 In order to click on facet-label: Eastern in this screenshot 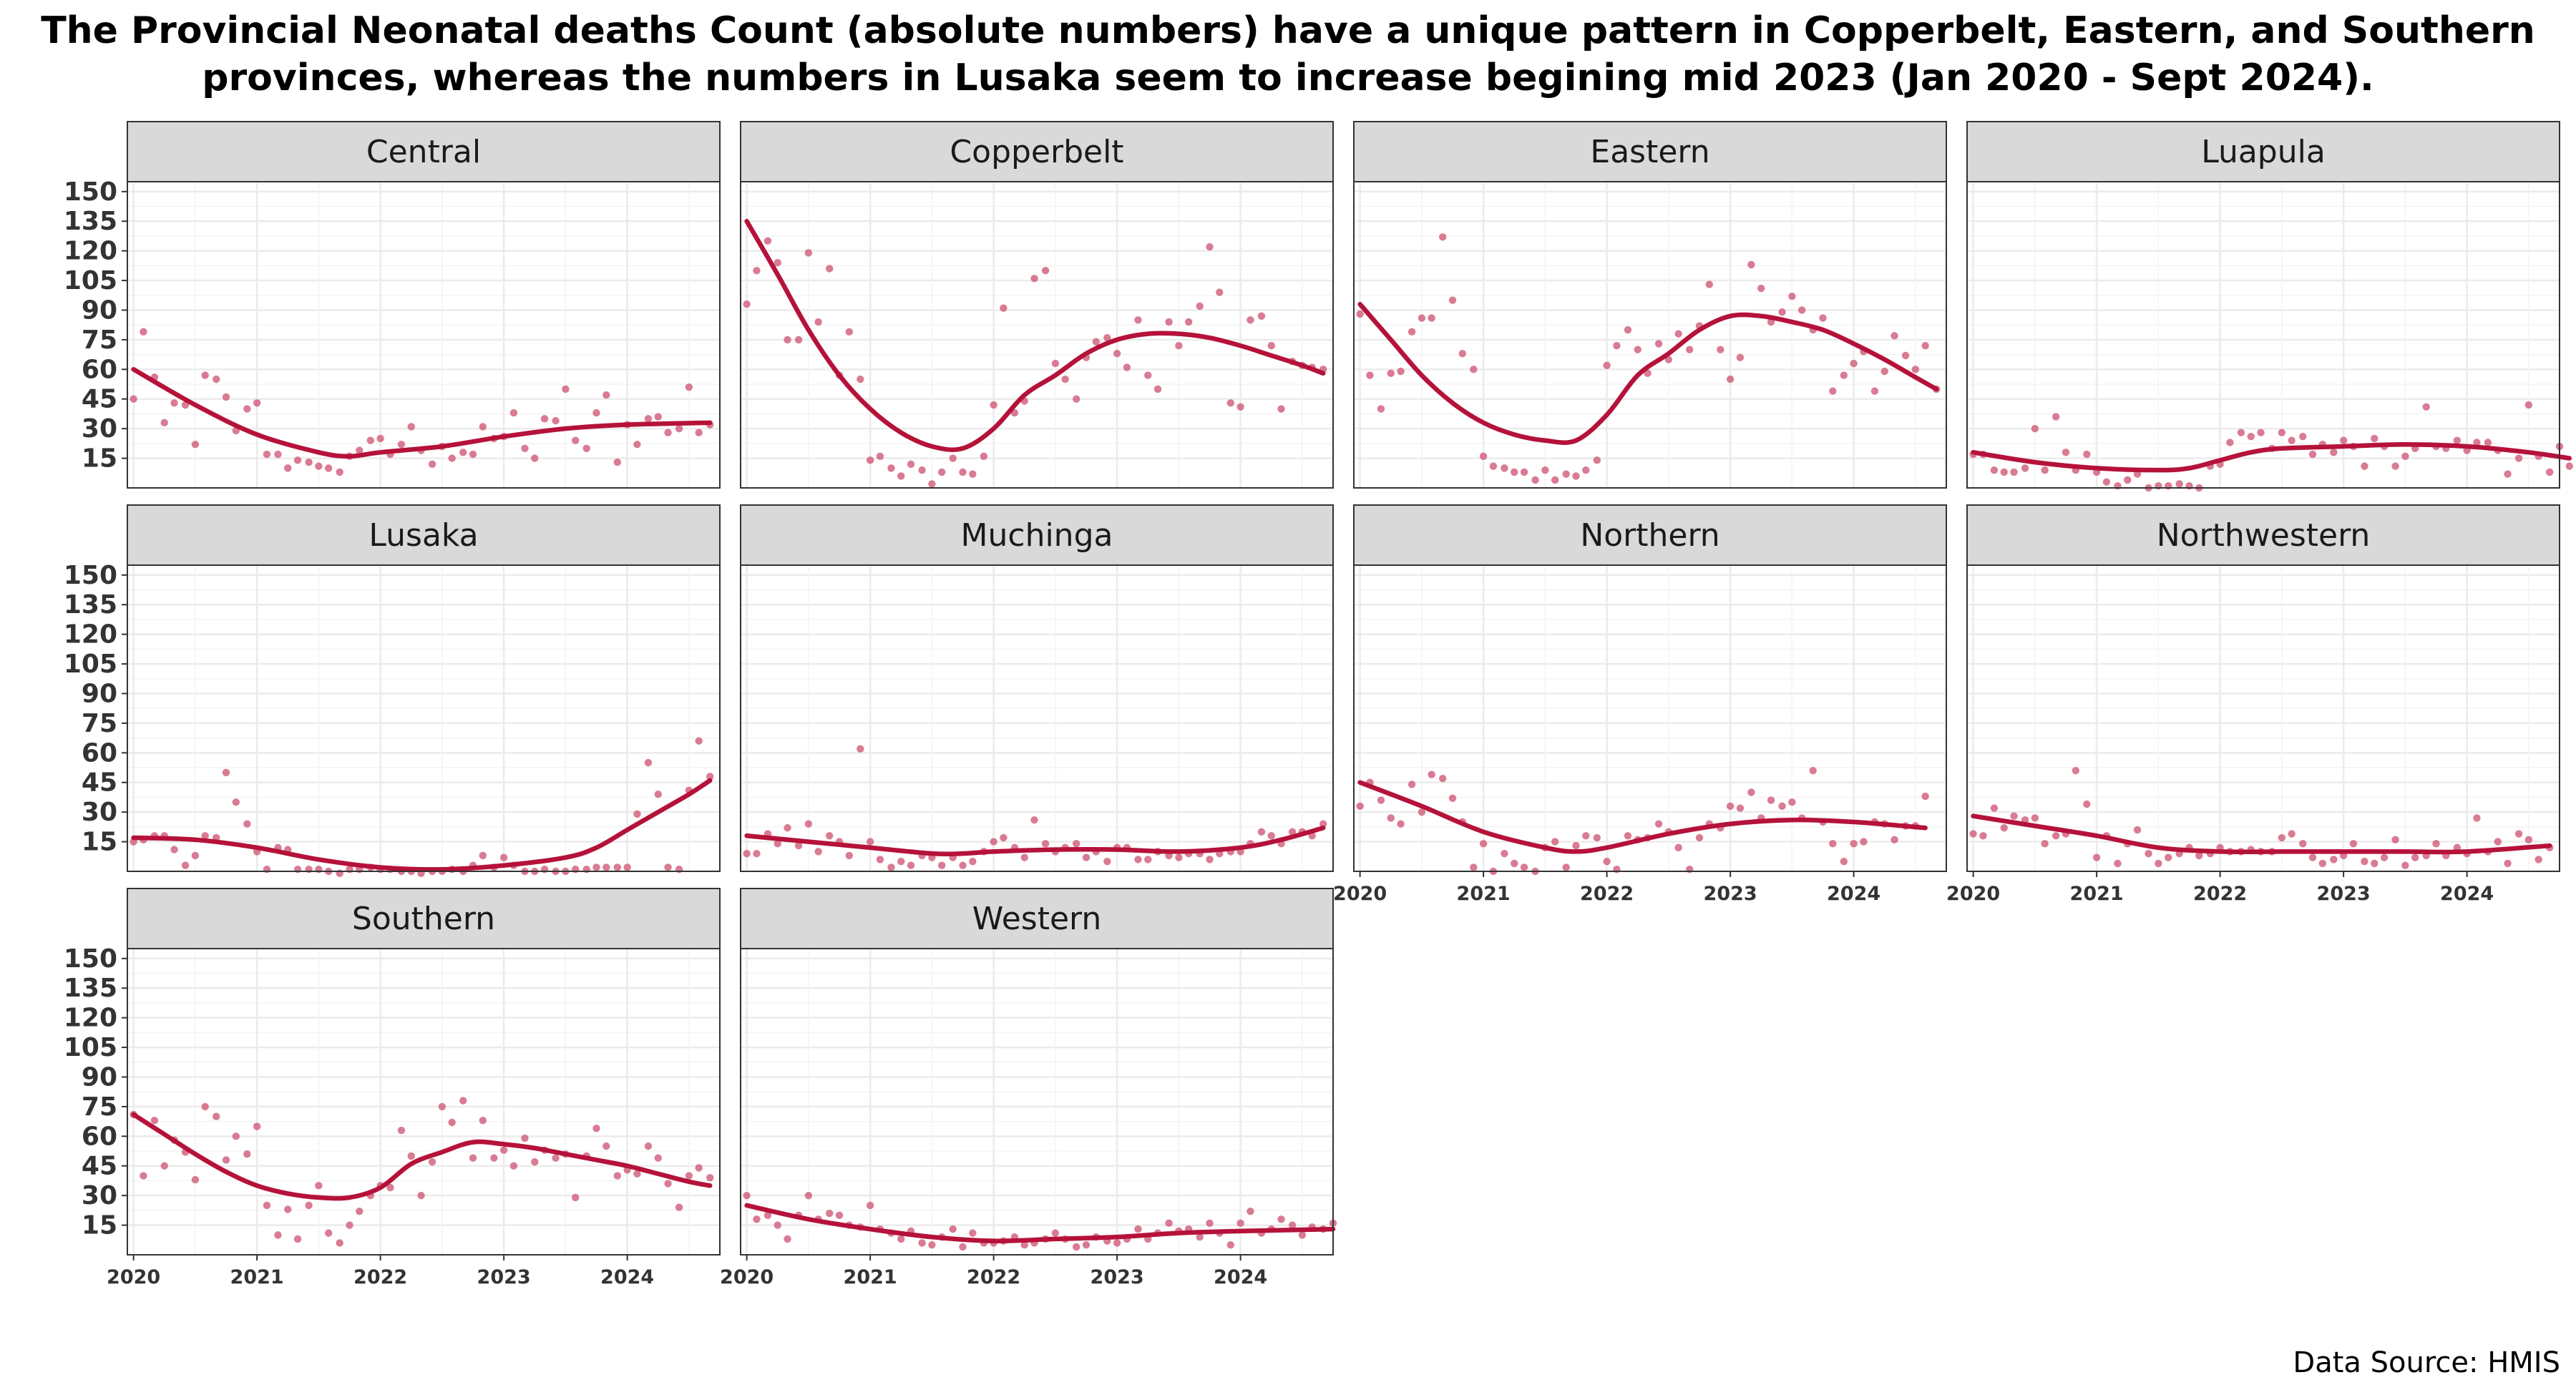, I will do `click(1649, 152)`.